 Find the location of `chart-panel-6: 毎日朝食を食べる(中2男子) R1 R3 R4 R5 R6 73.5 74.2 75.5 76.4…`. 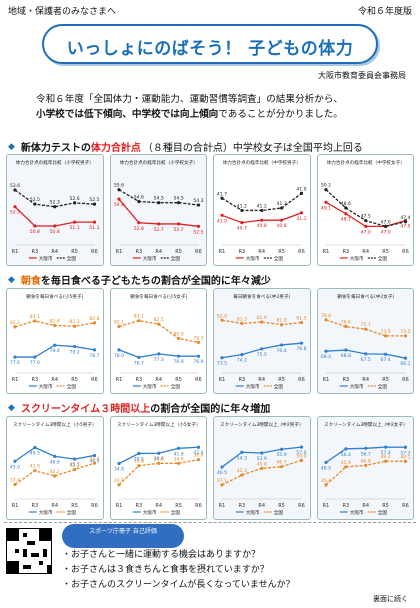

chart-panel-6: 毎日朝食を食べる(中2男子) R1 R3 R4 R5 R6 73.5 74.2 75.5 76.4… is located at coordinates (262, 341).